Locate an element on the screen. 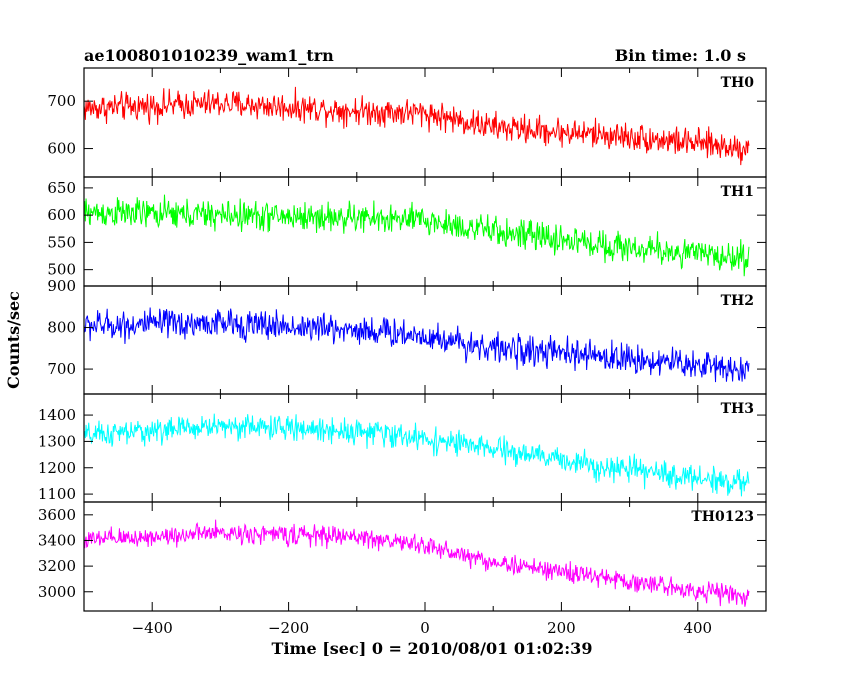 The width and height of the screenshot is (850, 680). y-tick-label: 3400 is located at coordinates (57, 540).